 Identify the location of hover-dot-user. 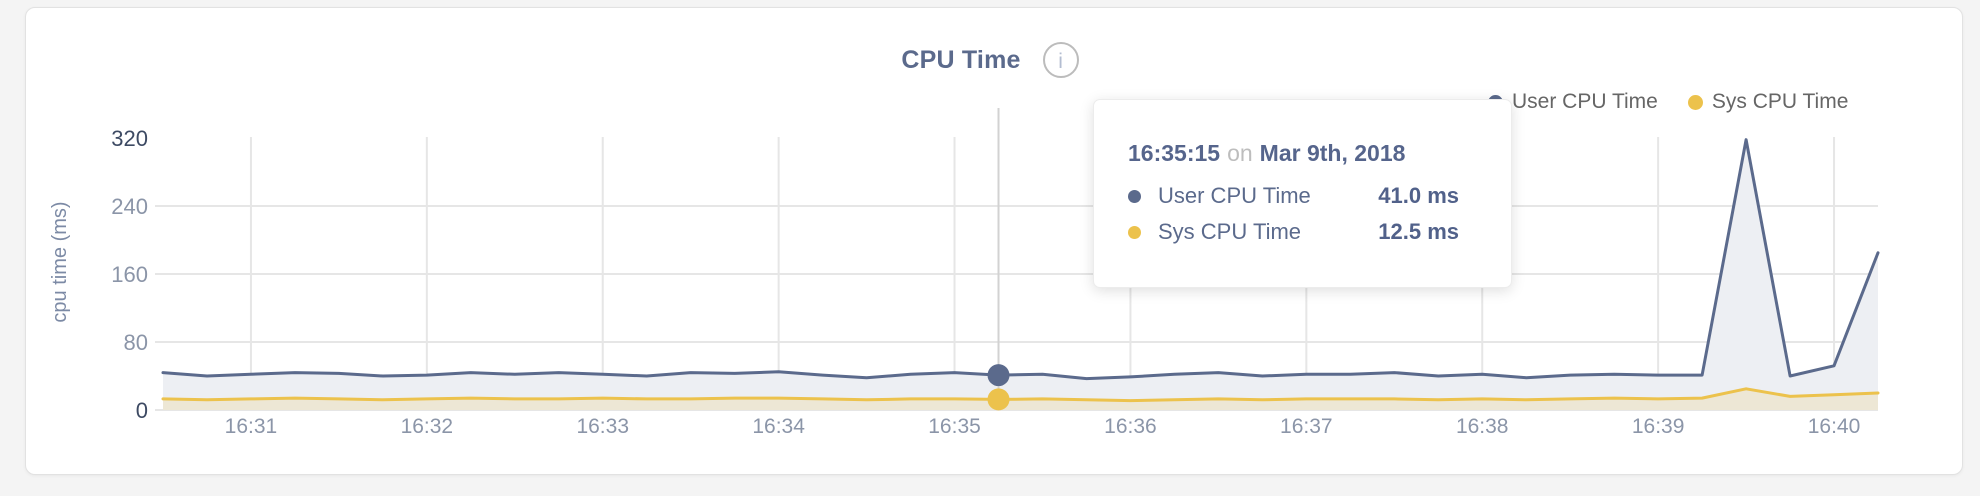
(998, 375).